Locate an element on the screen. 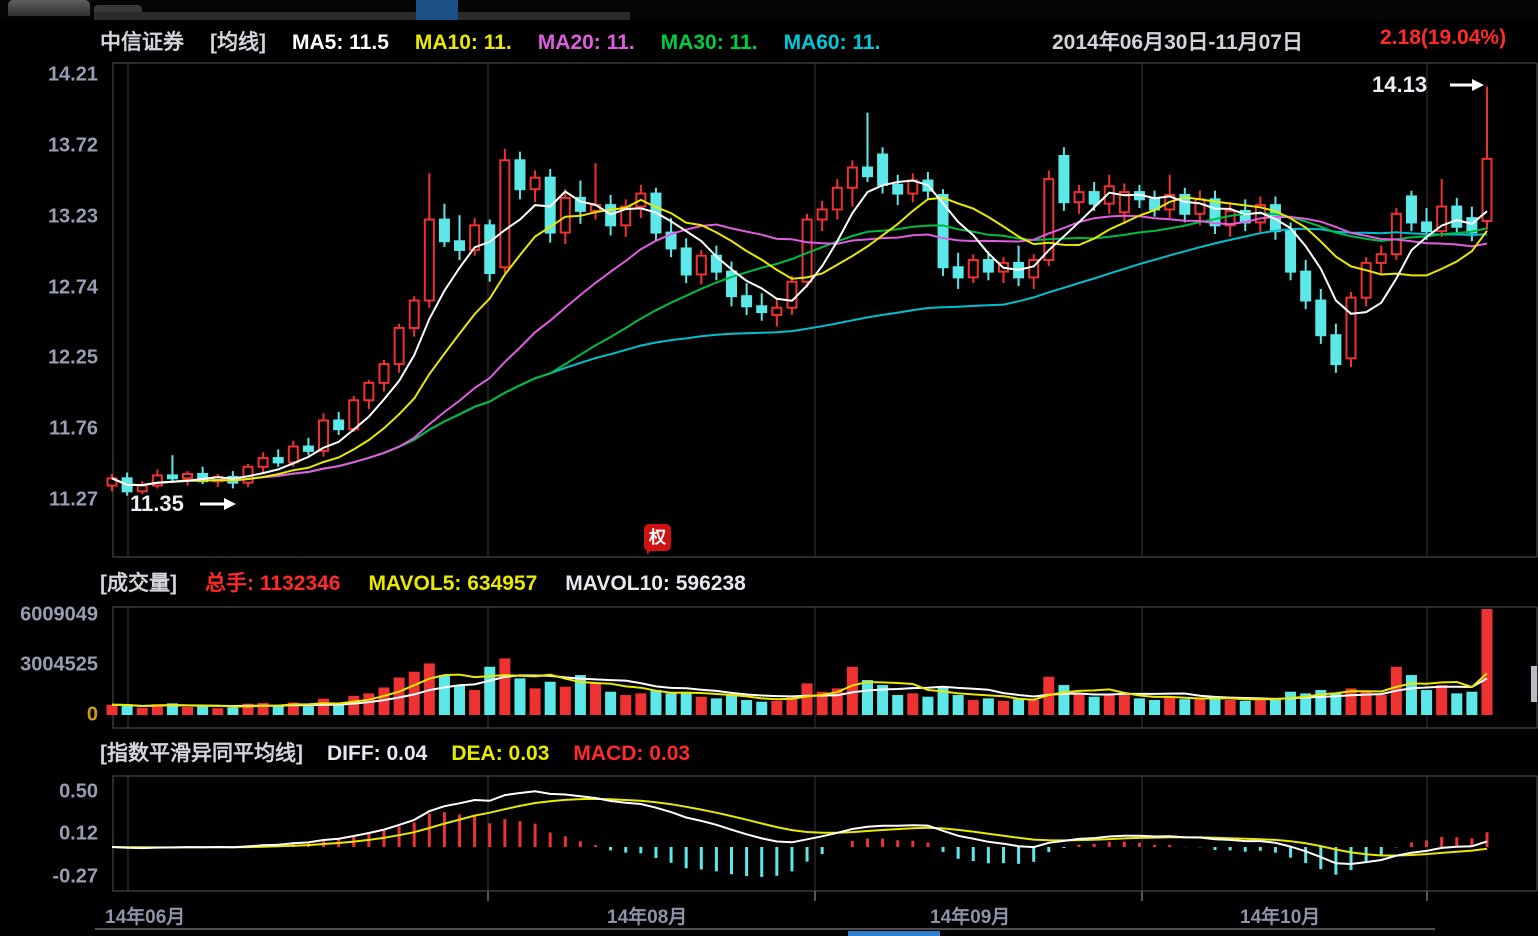 The height and width of the screenshot is (936, 1538). axis-tick-label: 11.76 is located at coordinates (73, 428).